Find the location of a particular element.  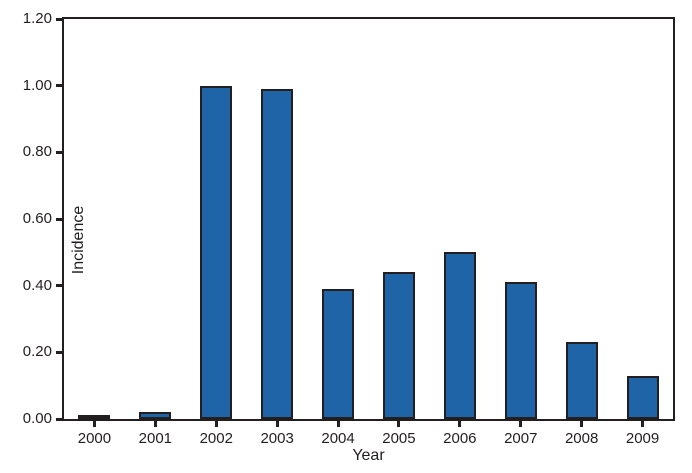

x-axis-tick-label: 2007 is located at coordinates (521, 438).